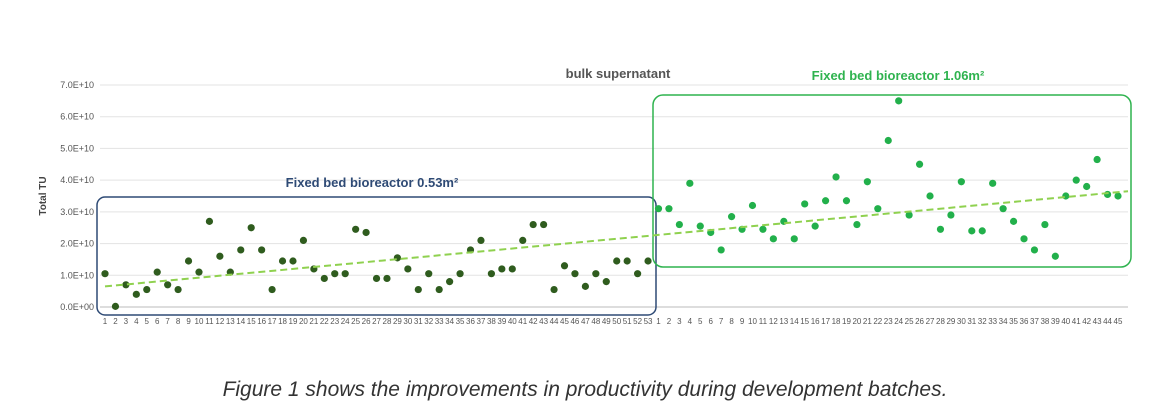 The image size is (1170, 416). I want to click on x-tick-label: 42, so click(533, 321).